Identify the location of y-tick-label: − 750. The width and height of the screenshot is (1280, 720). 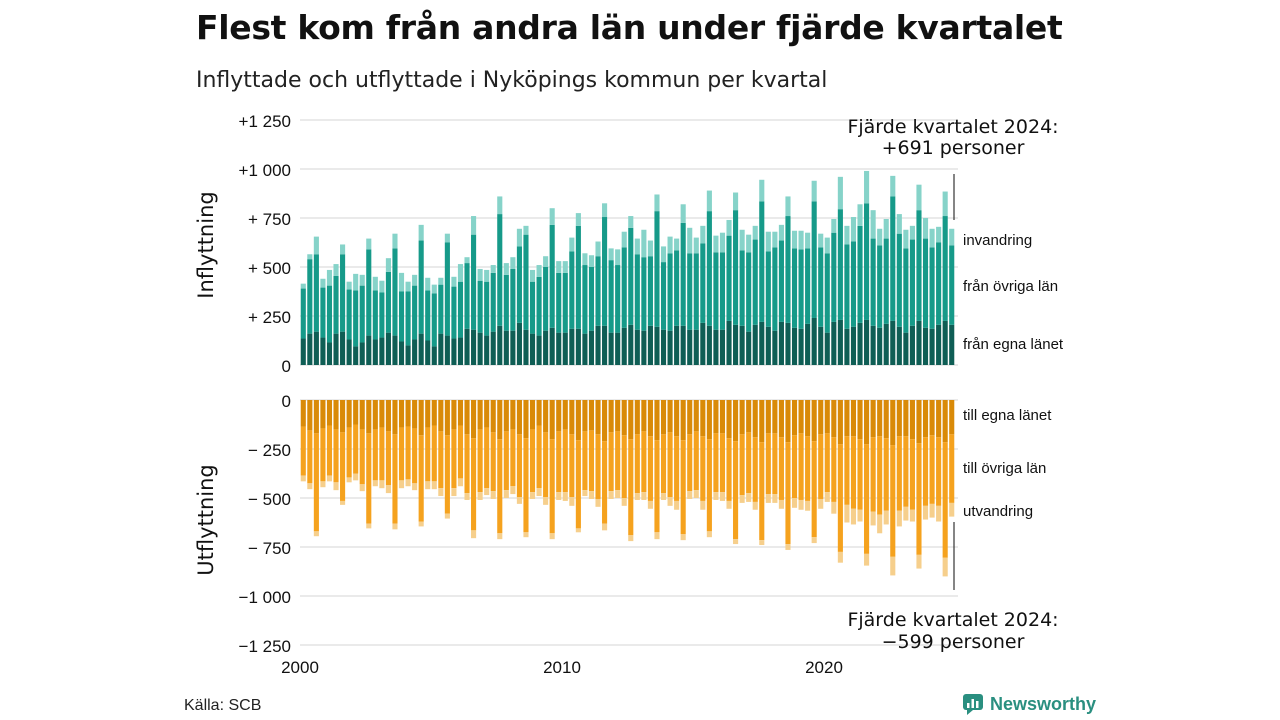
(269, 548).